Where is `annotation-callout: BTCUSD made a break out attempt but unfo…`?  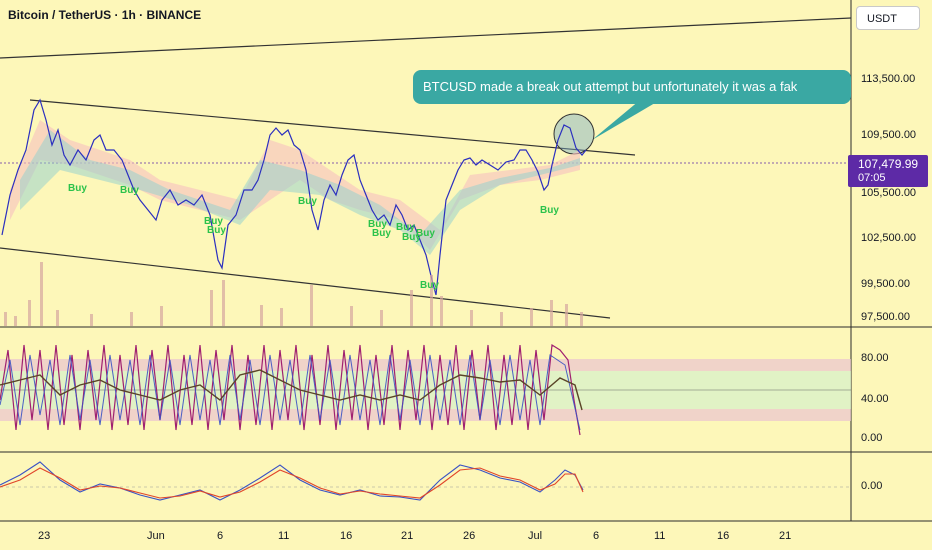 annotation-callout: BTCUSD made a break out attempt but unfo… is located at coordinates (632, 87).